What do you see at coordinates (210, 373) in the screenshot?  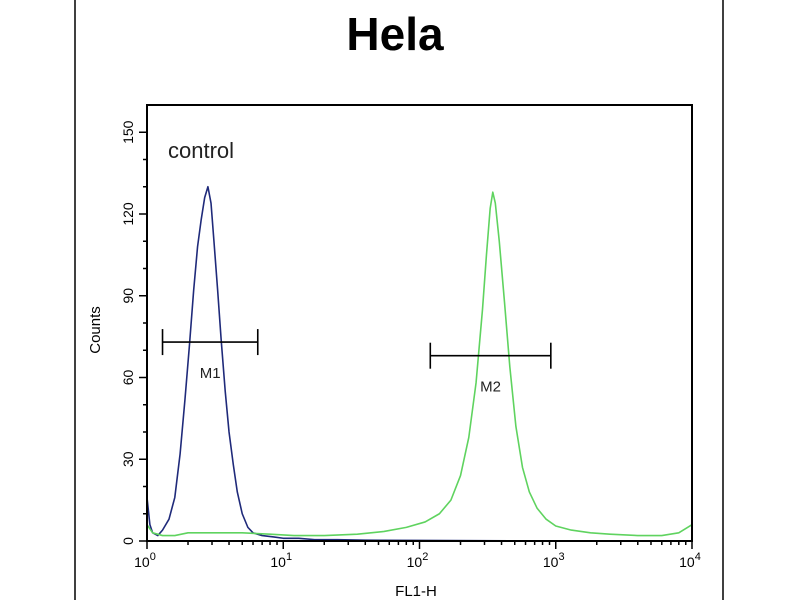 I see `marker-label: M1` at bounding box center [210, 373].